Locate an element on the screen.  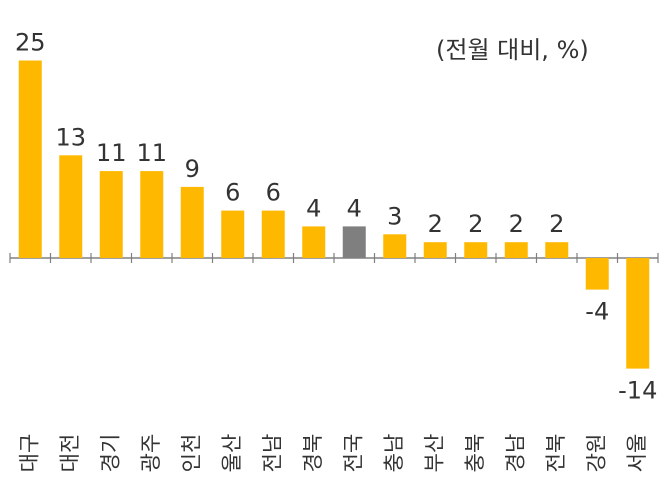
category-label: 인천 is located at coordinates (191, 453).